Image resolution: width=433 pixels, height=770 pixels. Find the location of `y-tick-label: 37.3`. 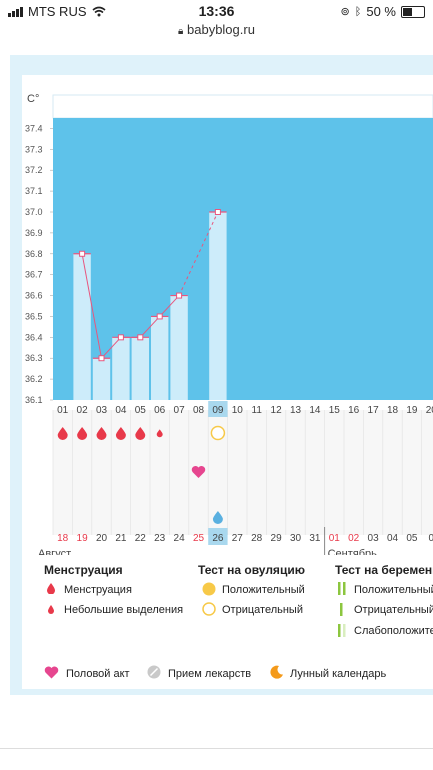

y-tick-label: 37.3 is located at coordinates (34, 149).